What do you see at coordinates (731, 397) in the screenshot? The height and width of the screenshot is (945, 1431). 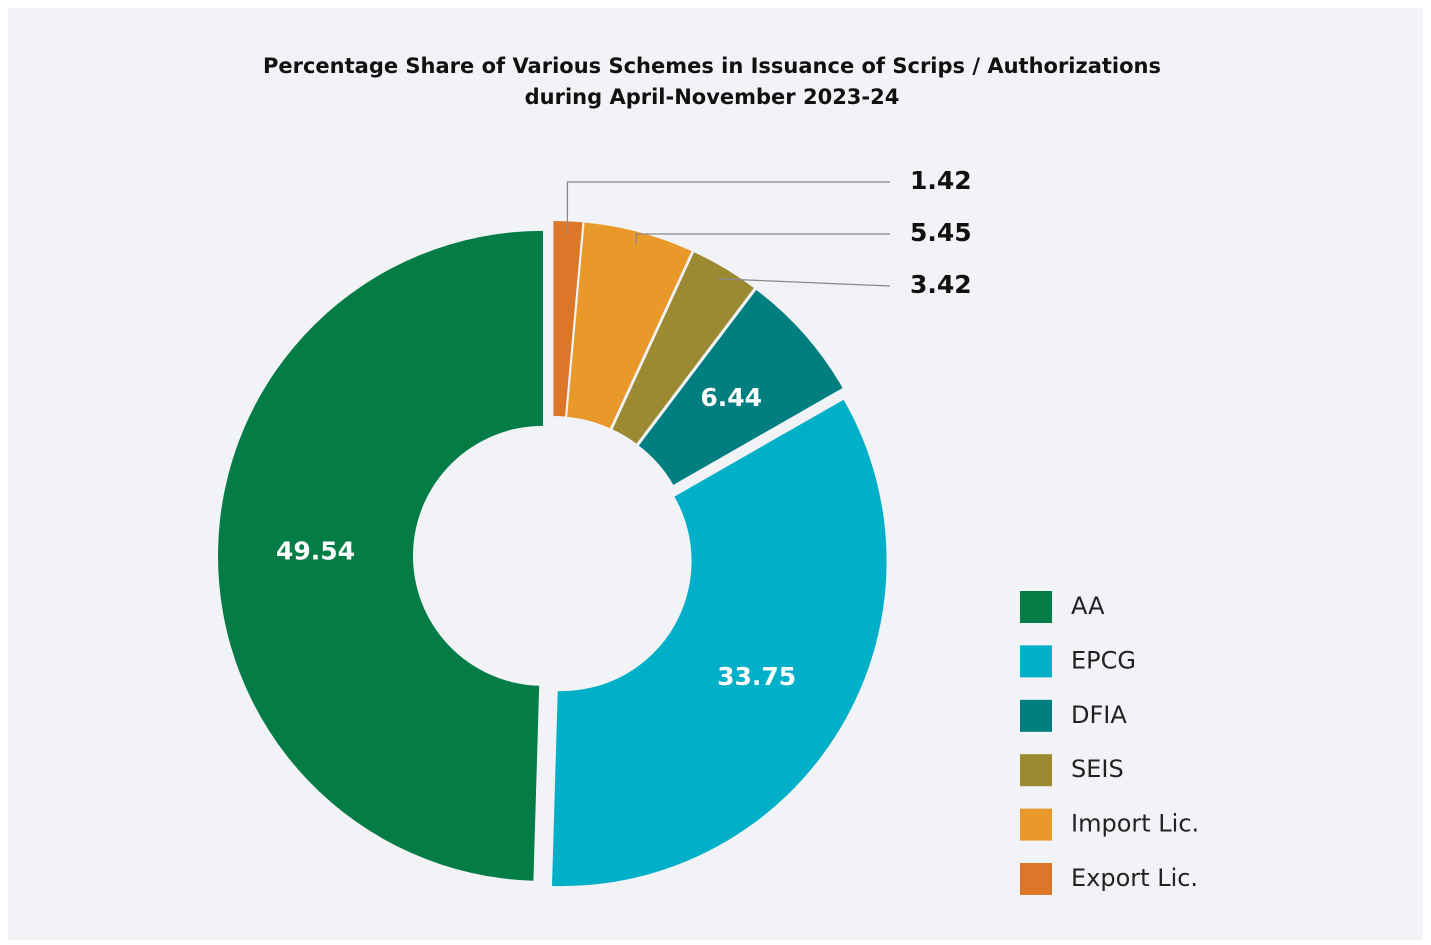 I see `data-label: 6.44` at bounding box center [731, 397].